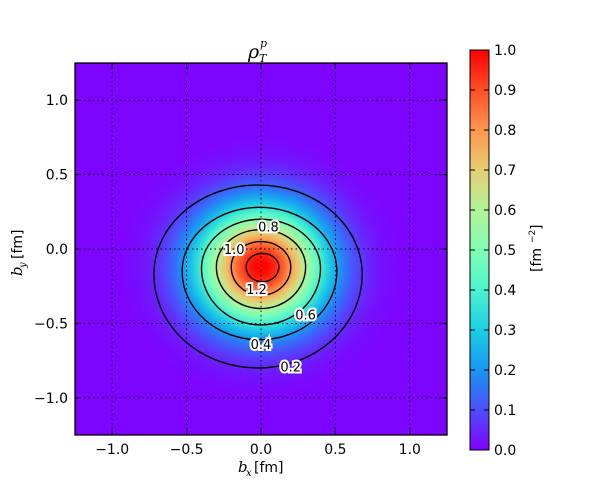 The height and width of the screenshot is (504, 600). I want to click on contour-line-0.2, so click(258, 276).